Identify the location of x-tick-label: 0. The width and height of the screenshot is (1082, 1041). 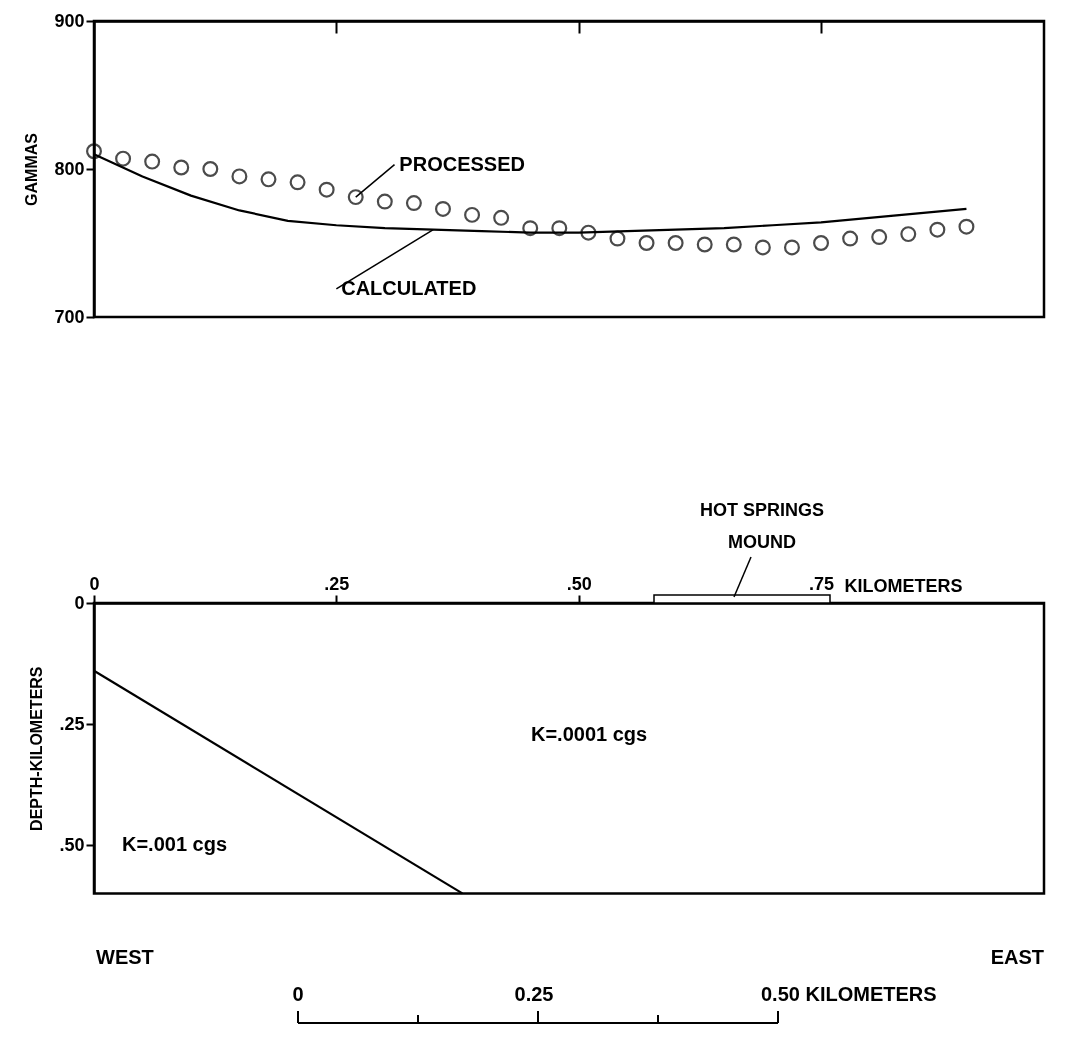
(94, 583).